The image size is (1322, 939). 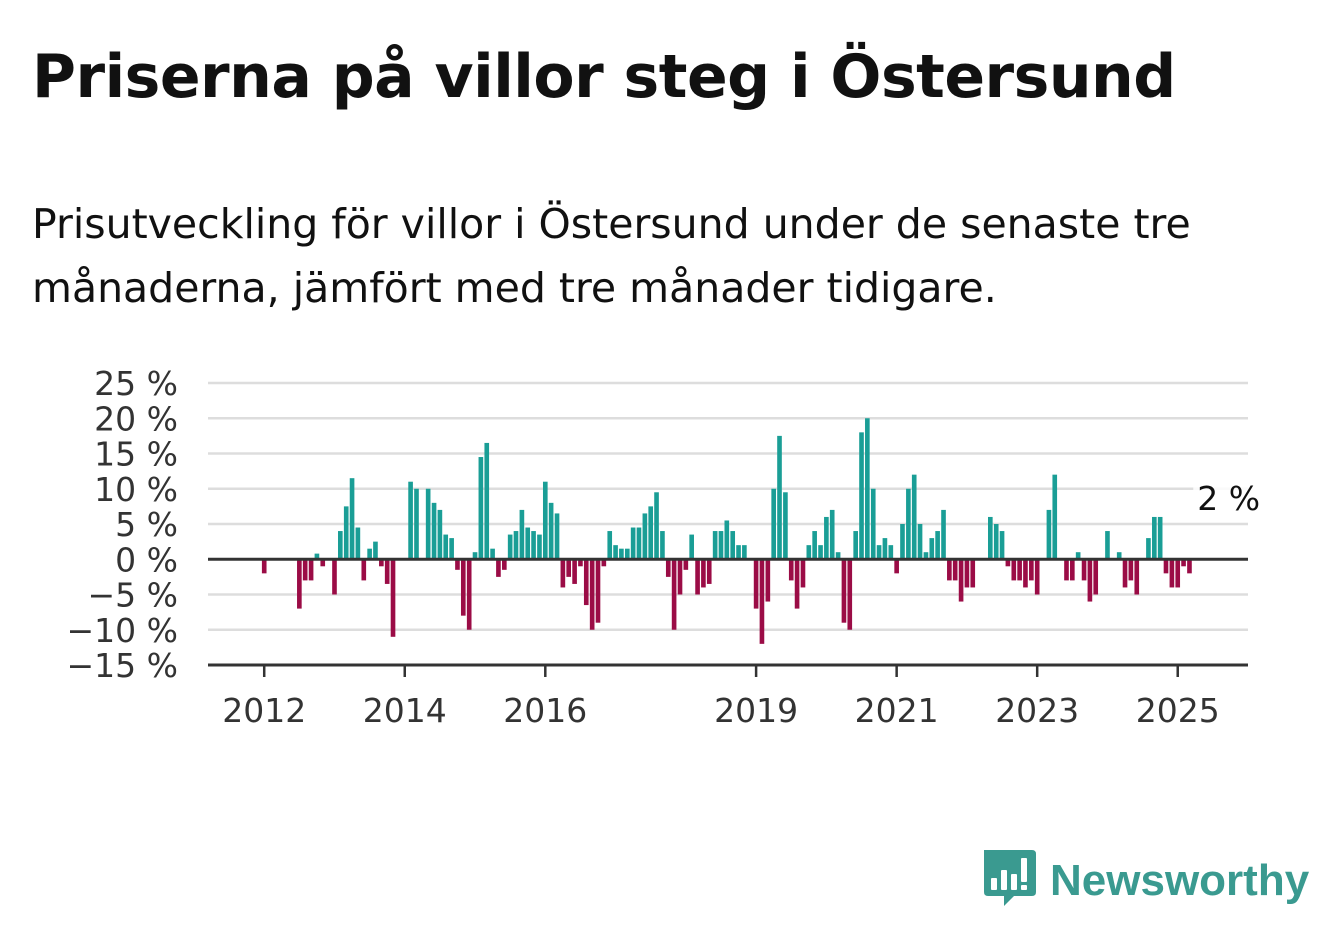 I want to click on newsworthy-logo-icon, so click(x=1010, y=881).